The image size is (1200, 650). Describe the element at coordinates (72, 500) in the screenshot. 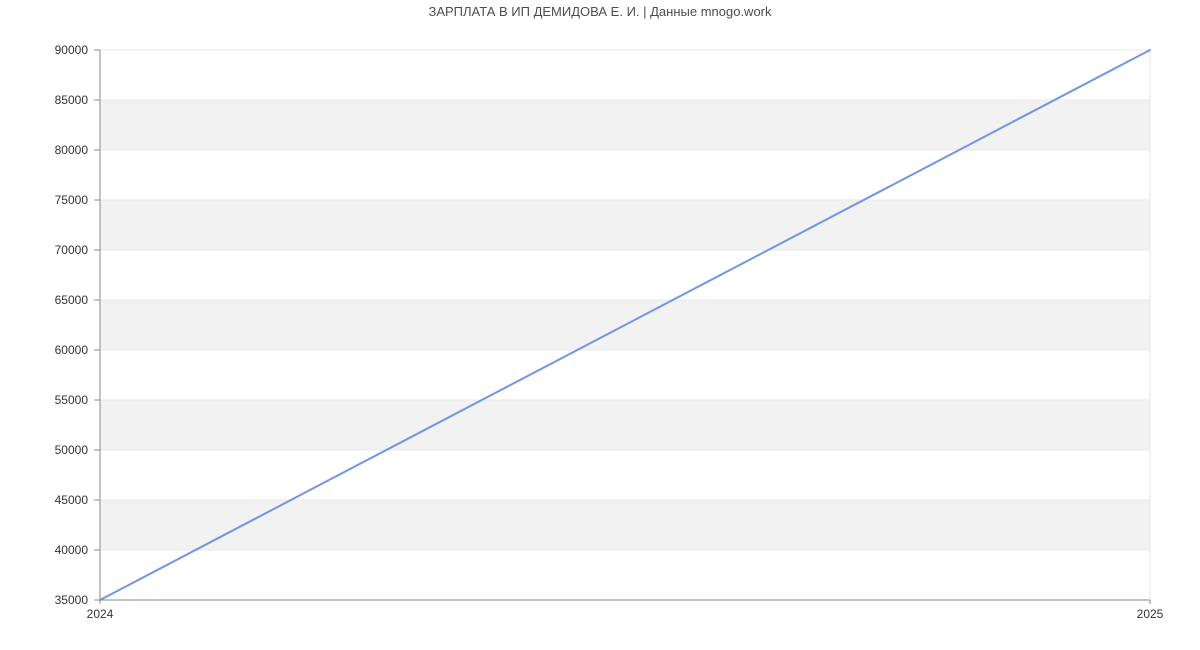

I see `y-tick-label: 45000` at that location.